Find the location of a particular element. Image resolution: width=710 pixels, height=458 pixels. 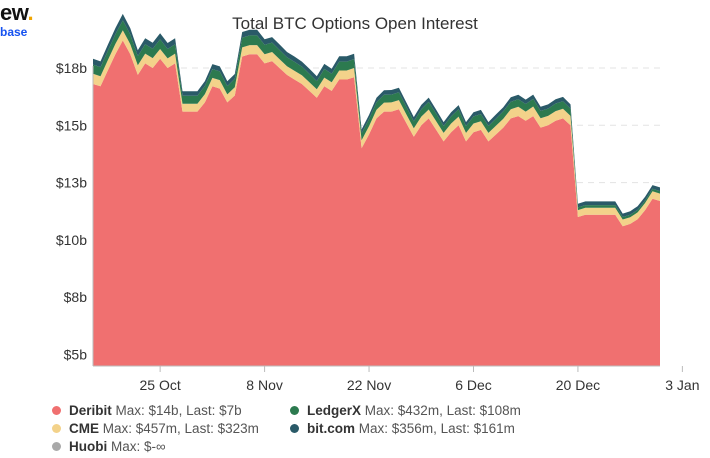

y-tick-label: $15b is located at coordinates (71, 125).